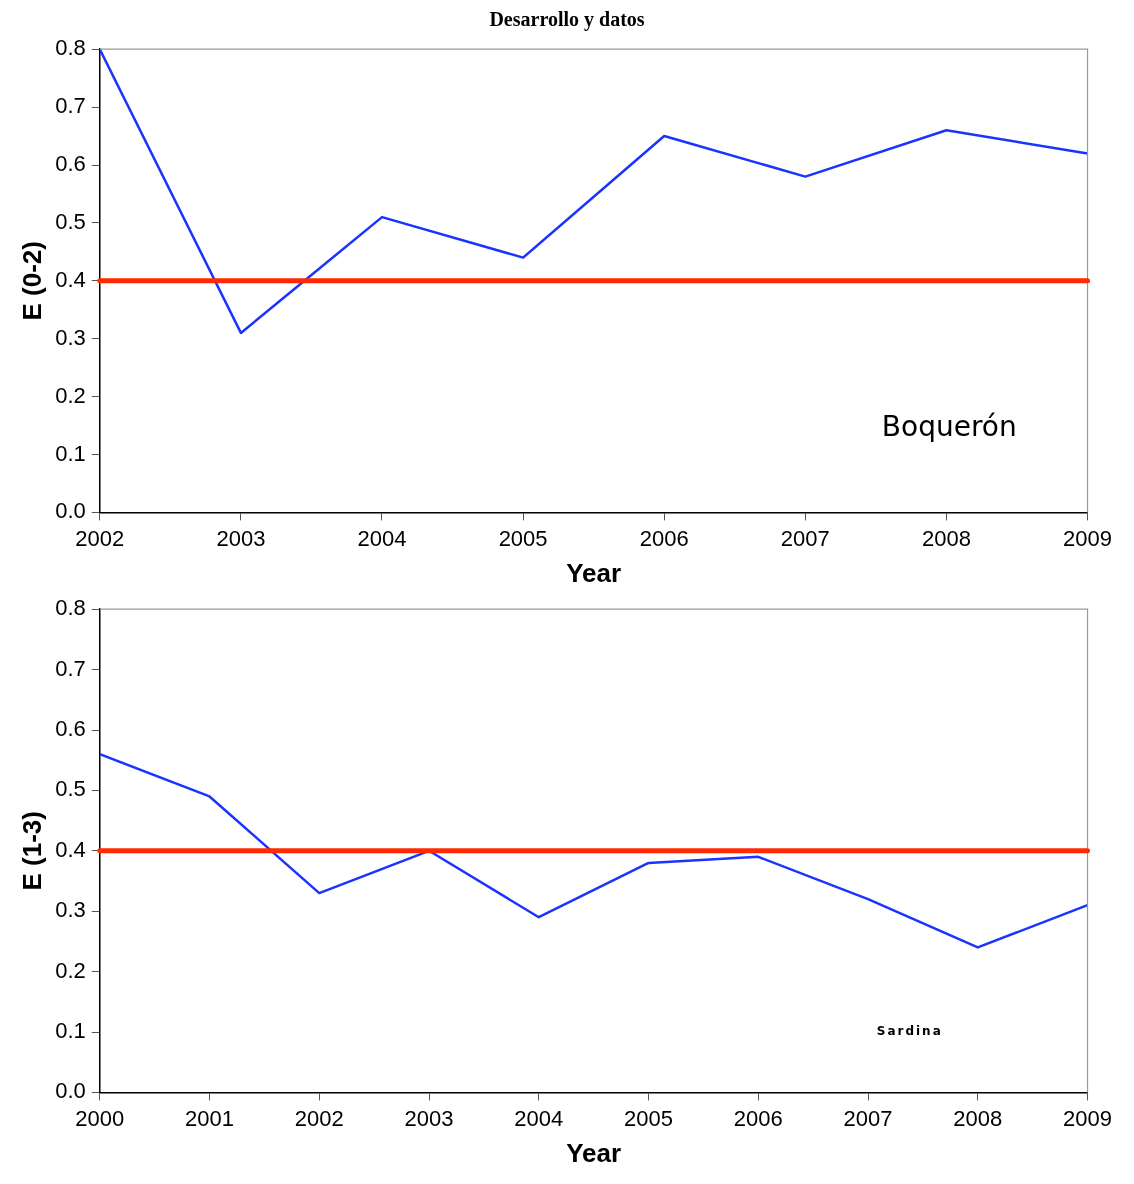 The height and width of the screenshot is (1184, 1134). Describe the element at coordinates (100, 1118) in the screenshot. I see `x-tick-label: 2000` at that location.